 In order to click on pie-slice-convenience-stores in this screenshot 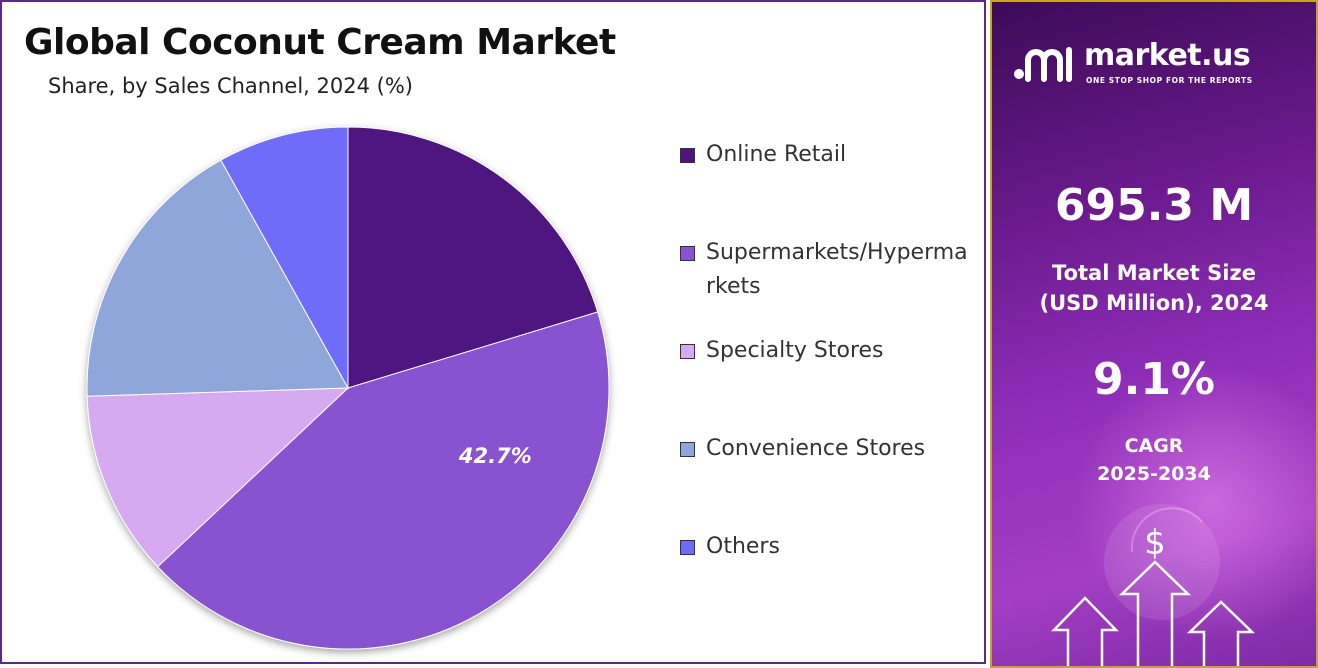, I will do `click(217, 278)`.